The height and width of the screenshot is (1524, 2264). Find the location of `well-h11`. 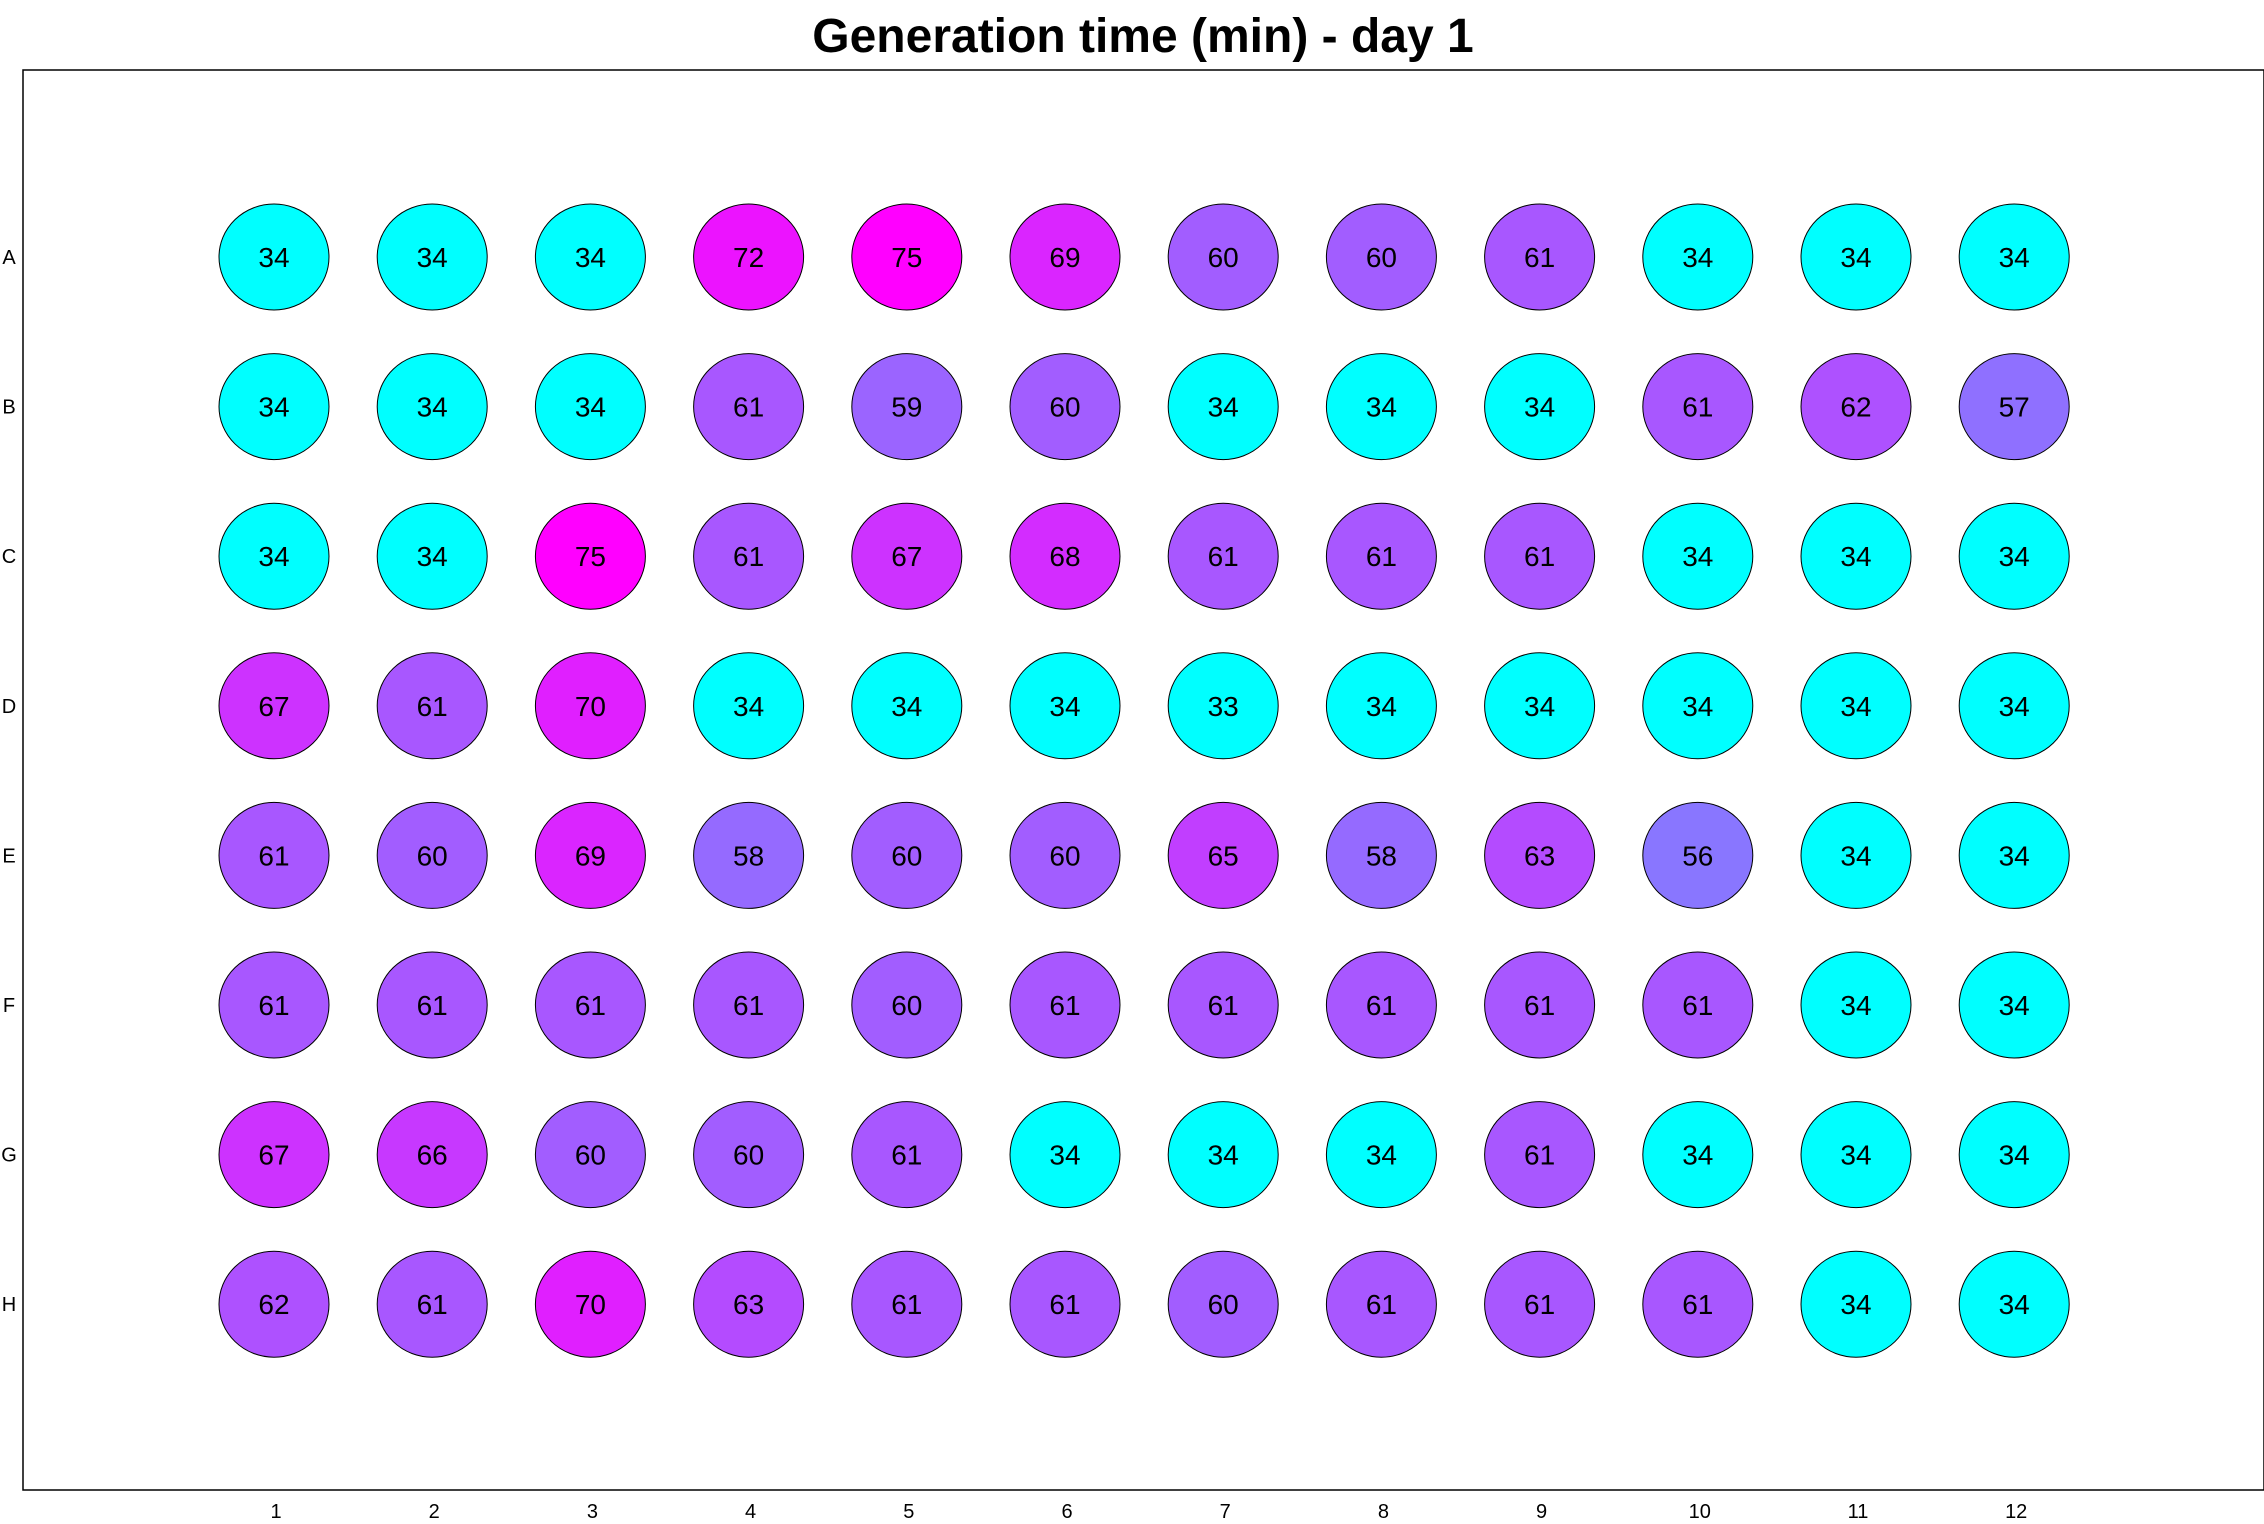

well-h11 is located at coordinates (1856, 1304).